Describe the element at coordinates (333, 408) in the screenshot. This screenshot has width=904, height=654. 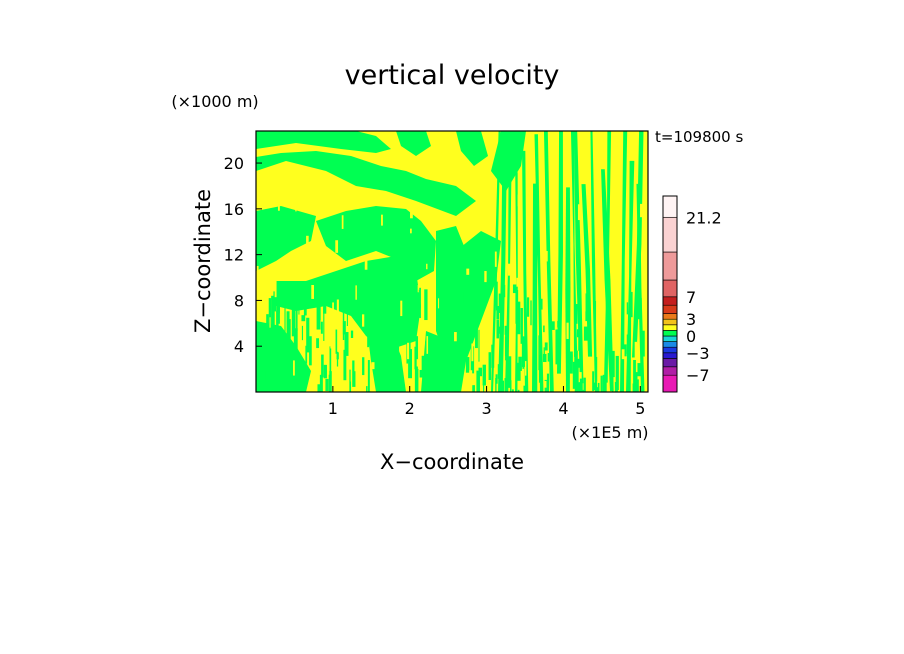
I see `x-tick-label: 1` at that location.